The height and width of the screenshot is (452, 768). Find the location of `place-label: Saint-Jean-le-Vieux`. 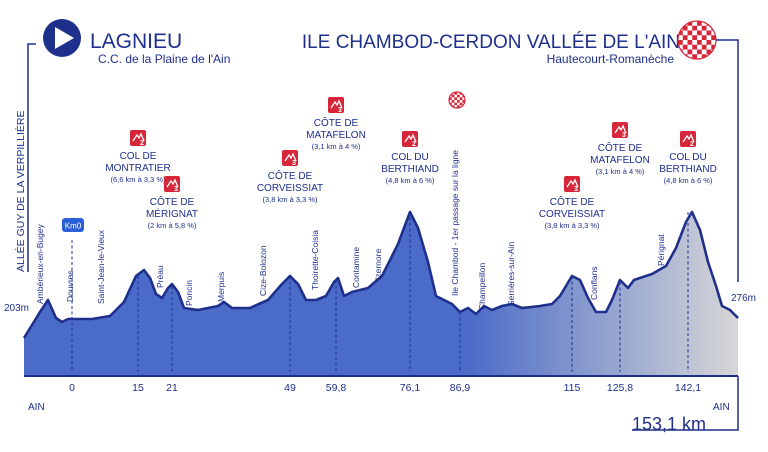

place-label: Saint-Jean-le-Vieux is located at coordinates (101, 266).